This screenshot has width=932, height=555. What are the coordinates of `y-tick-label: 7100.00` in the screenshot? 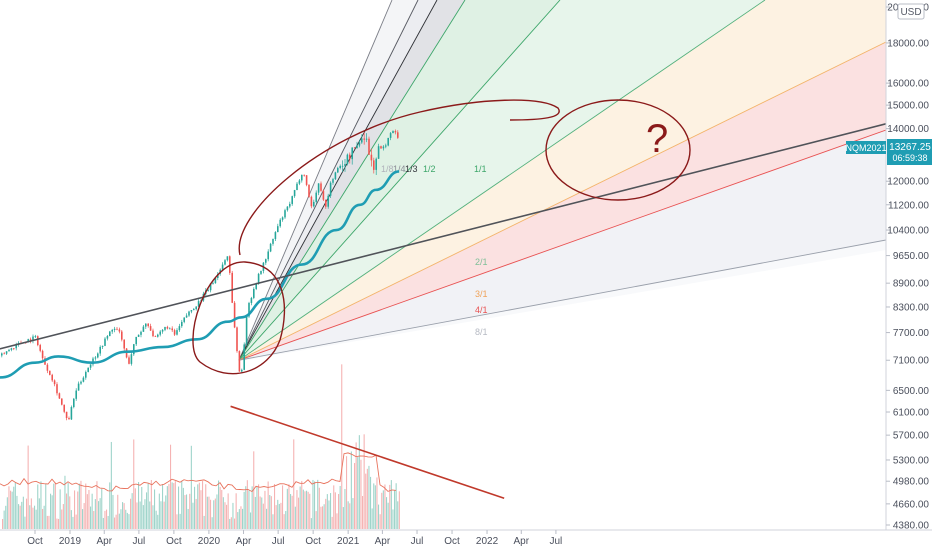 It's located at (911, 361).